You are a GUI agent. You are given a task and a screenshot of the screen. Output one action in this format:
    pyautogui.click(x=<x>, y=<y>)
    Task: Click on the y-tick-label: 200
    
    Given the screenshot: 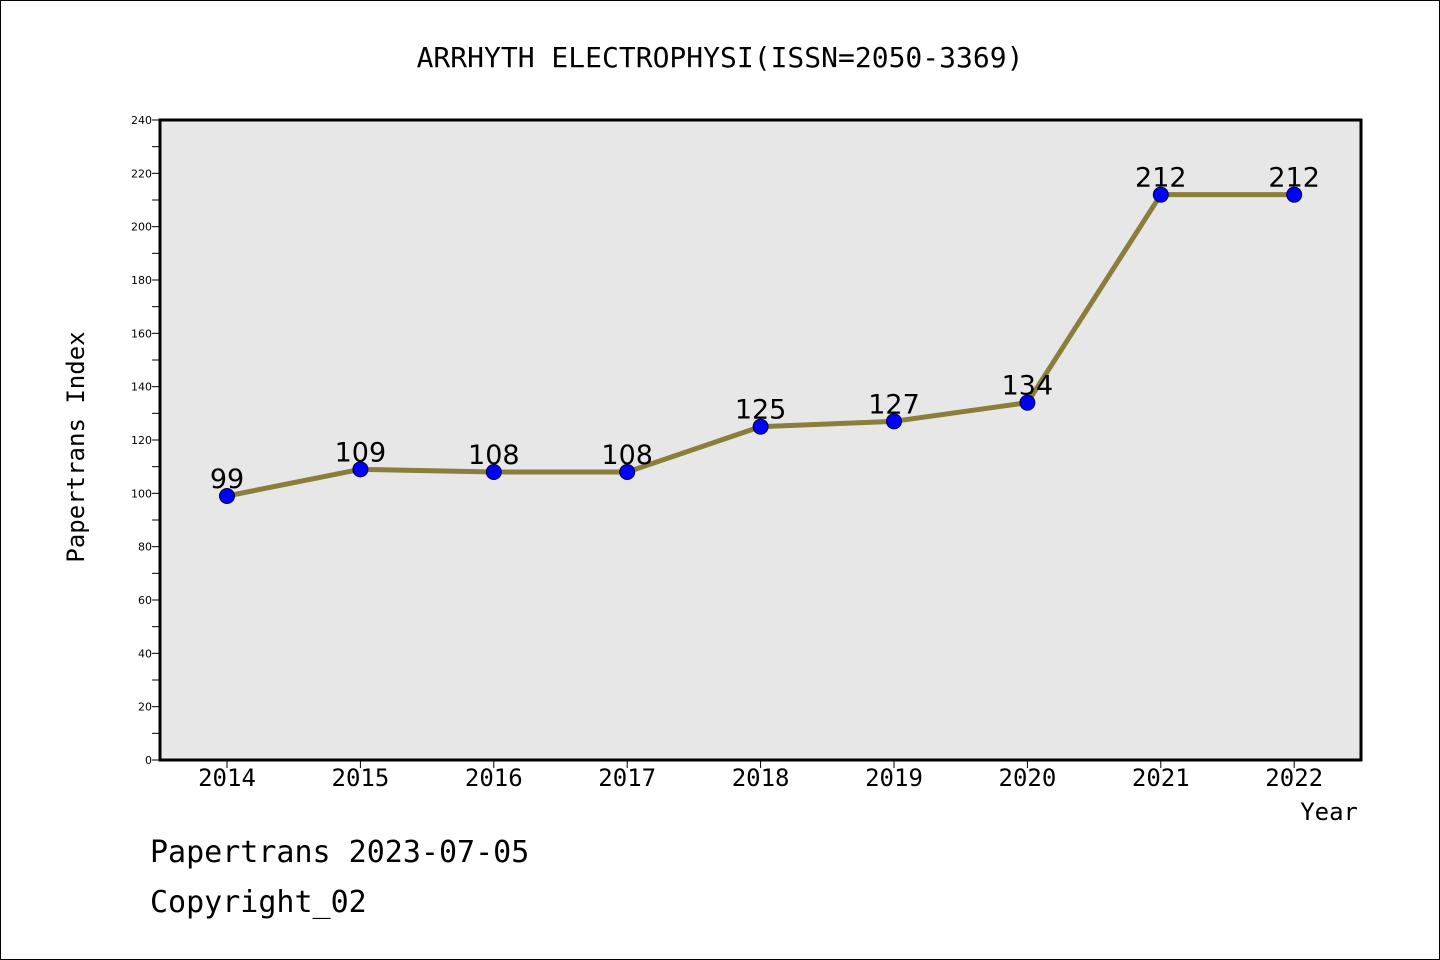 What is the action you would take?
    pyautogui.click(x=141, y=227)
    